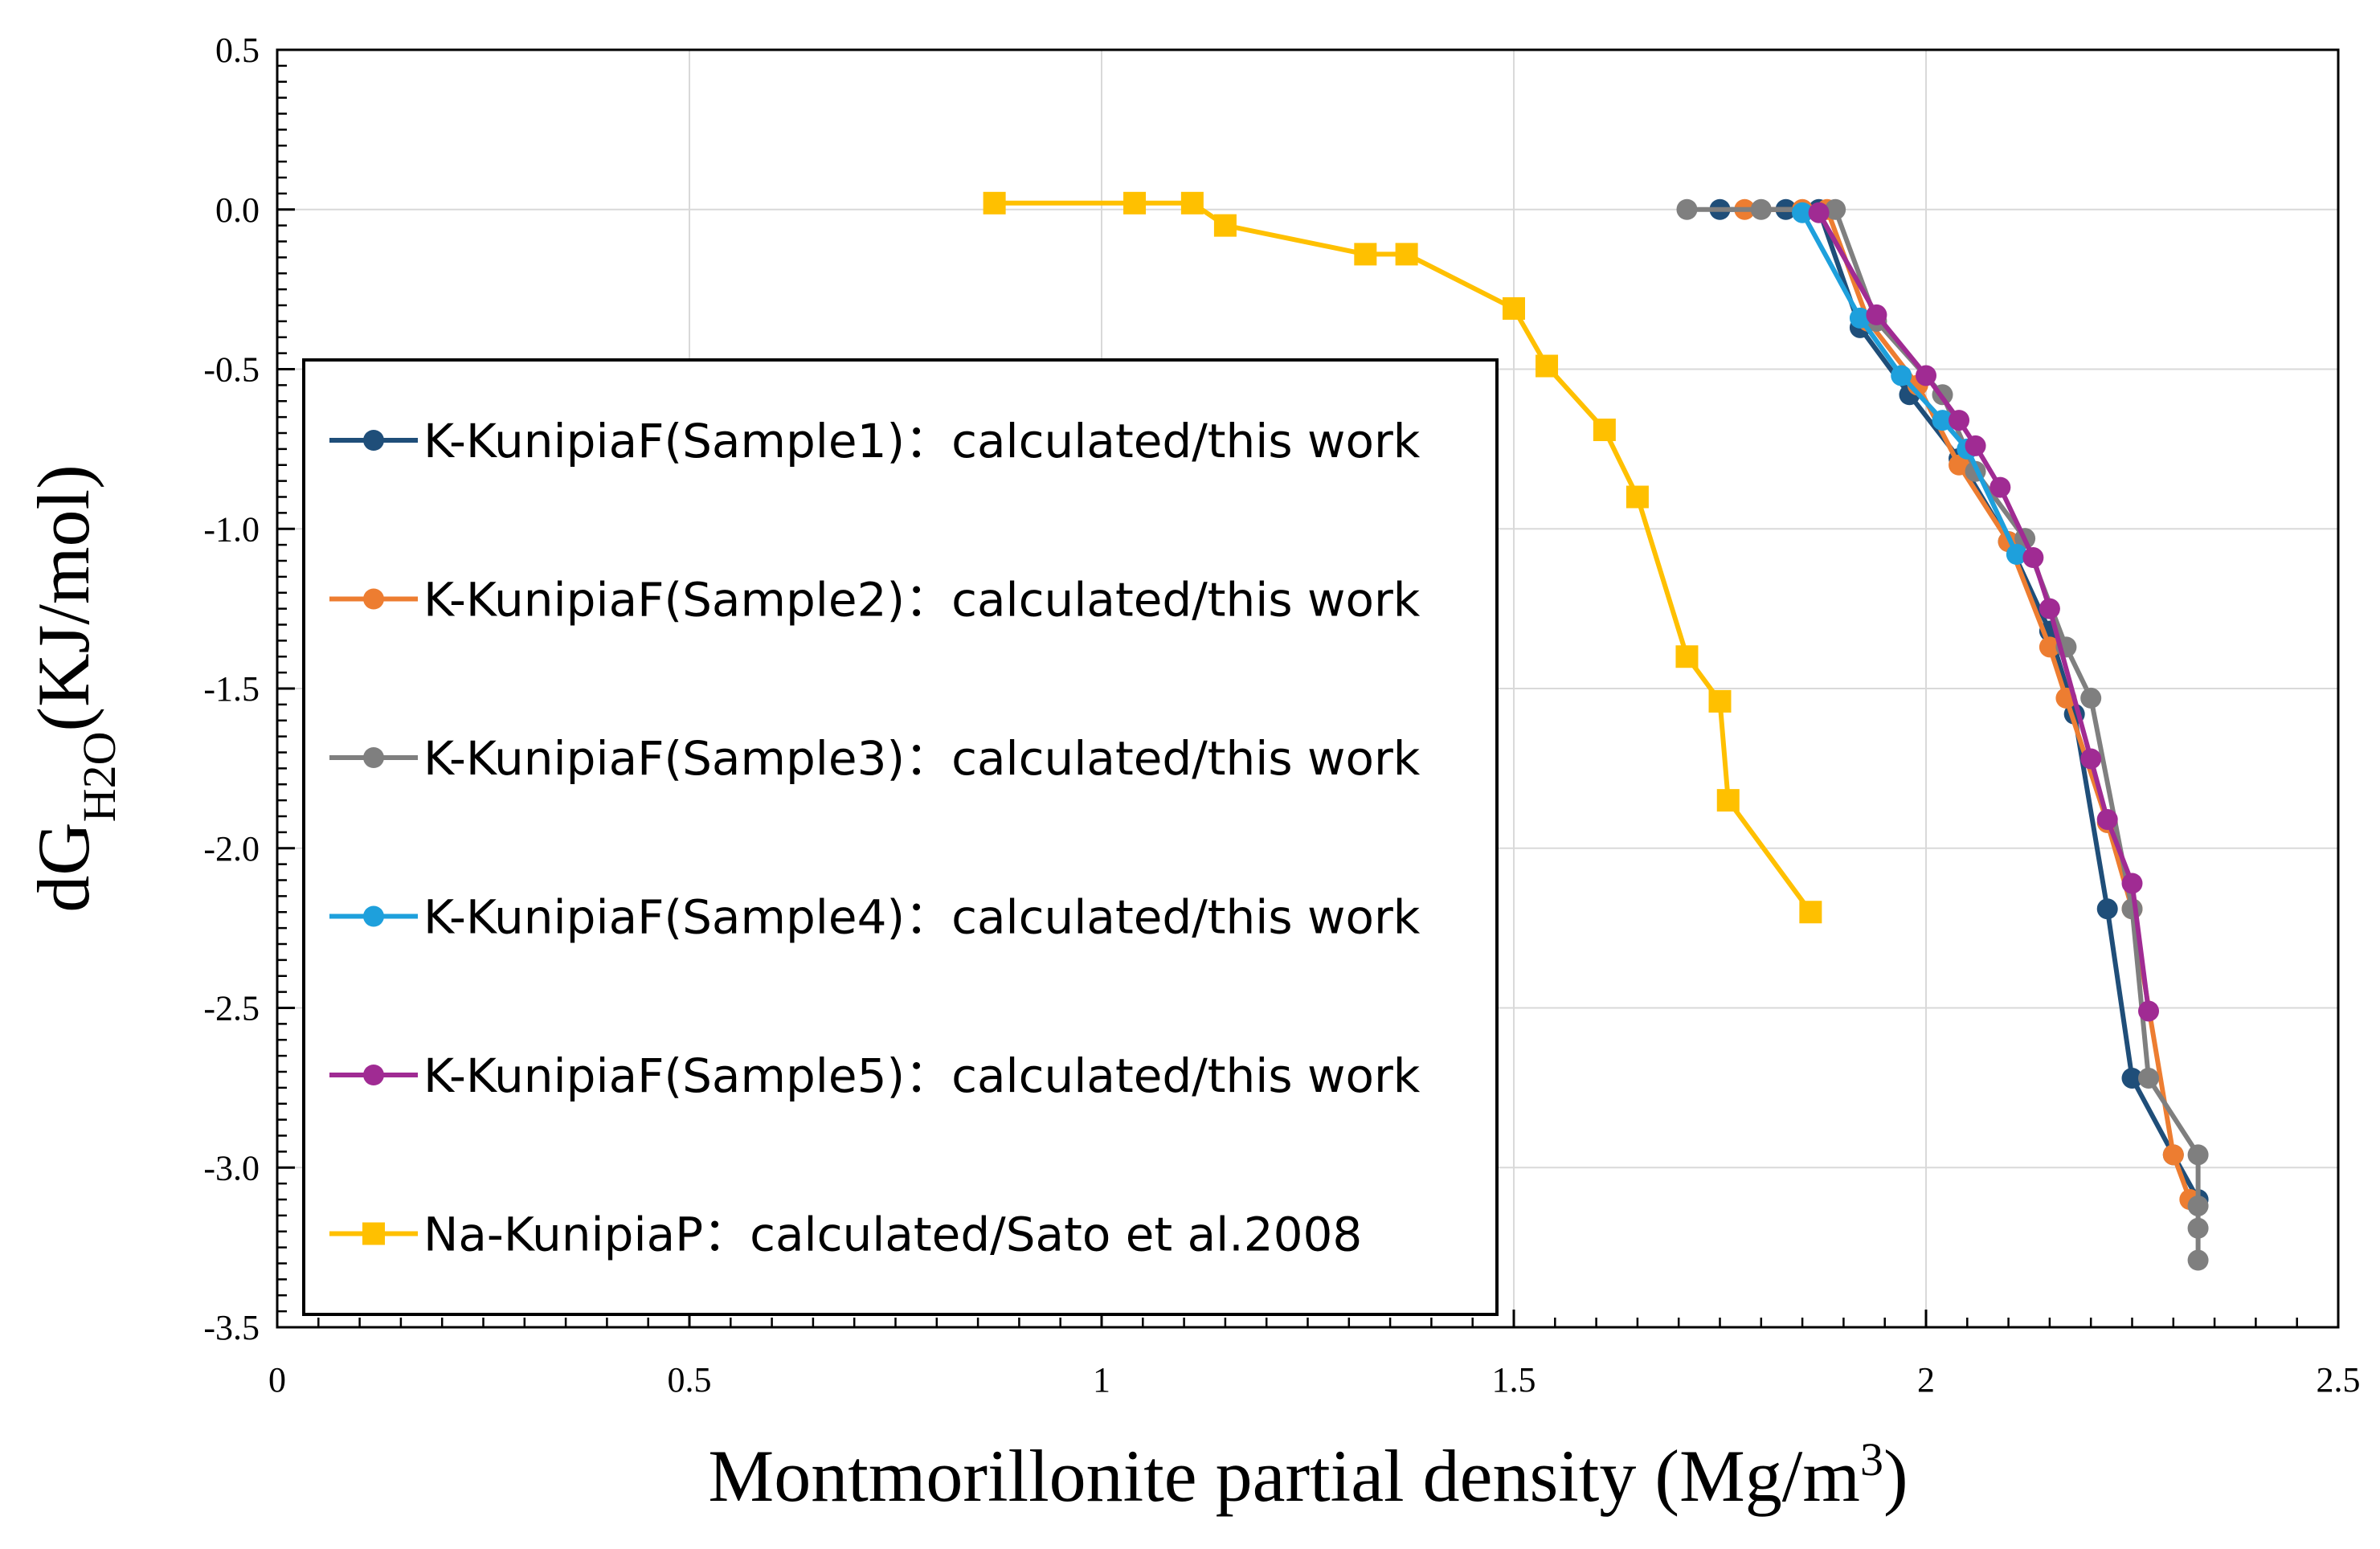 The height and width of the screenshot is (1549, 2380). What do you see at coordinates (690, 1380) in the screenshot?
I see `x-tick-label: 0.5` at bounding box center [690, 1380].